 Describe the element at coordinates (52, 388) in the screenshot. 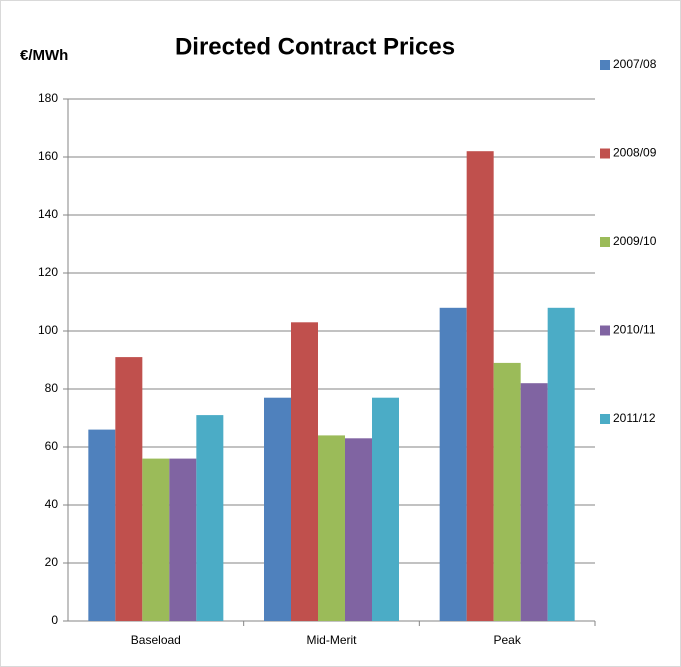

I see `y-tick-label: 80` at that location.